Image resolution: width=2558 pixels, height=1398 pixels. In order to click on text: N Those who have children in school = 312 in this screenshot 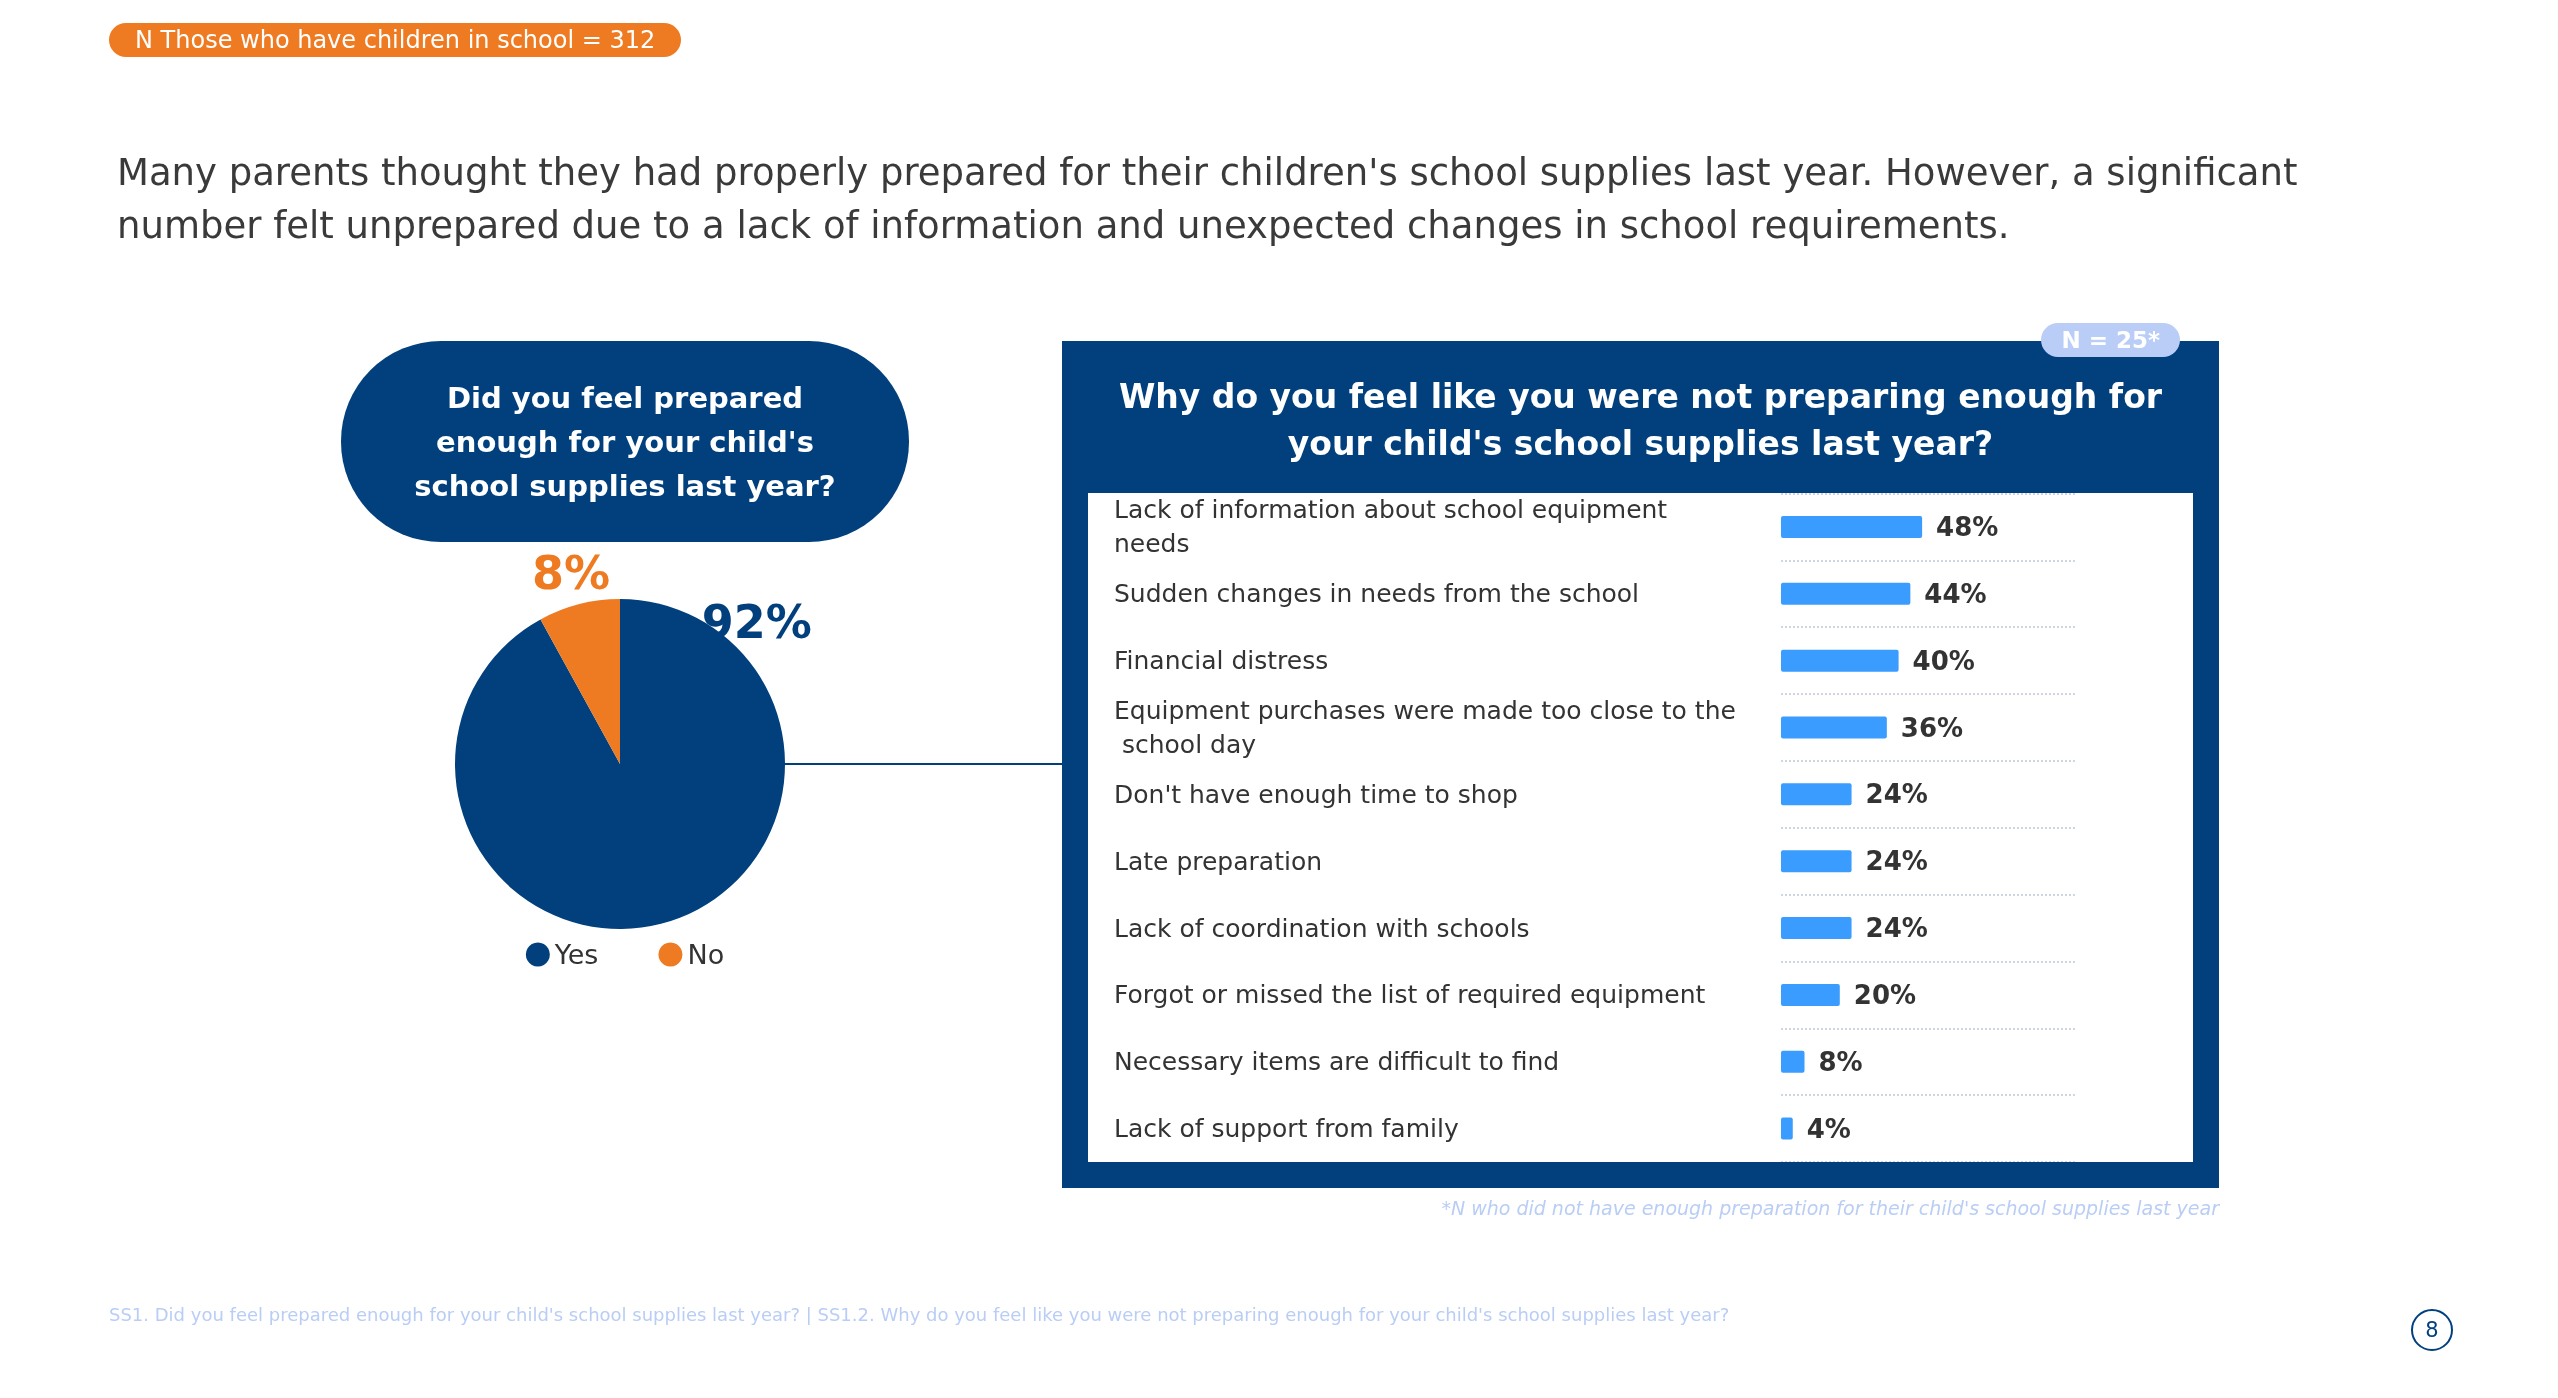, I will do `click(395, 40)`.